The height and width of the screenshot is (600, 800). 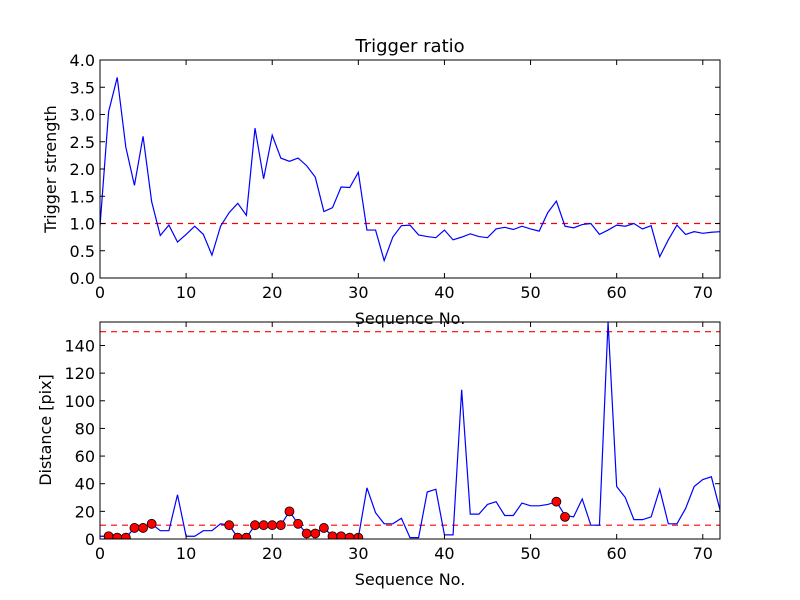 I want to click on top-y-tick-label: 3.0, so click(x=82, y=115).